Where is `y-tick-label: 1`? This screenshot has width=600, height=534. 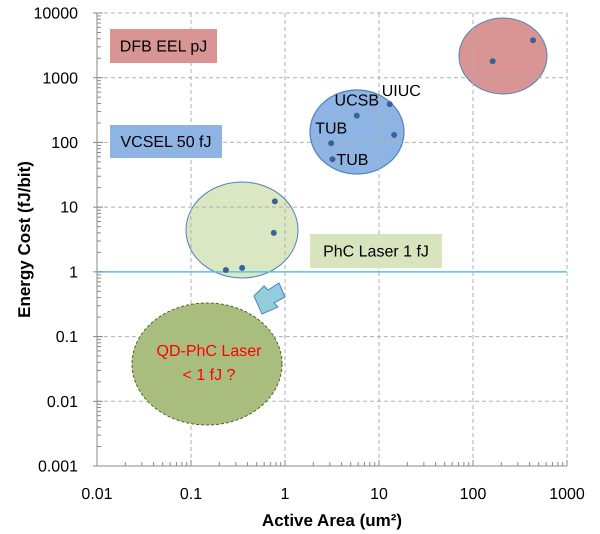 y-tick-label: 1 is located at coordinates (73, 273).